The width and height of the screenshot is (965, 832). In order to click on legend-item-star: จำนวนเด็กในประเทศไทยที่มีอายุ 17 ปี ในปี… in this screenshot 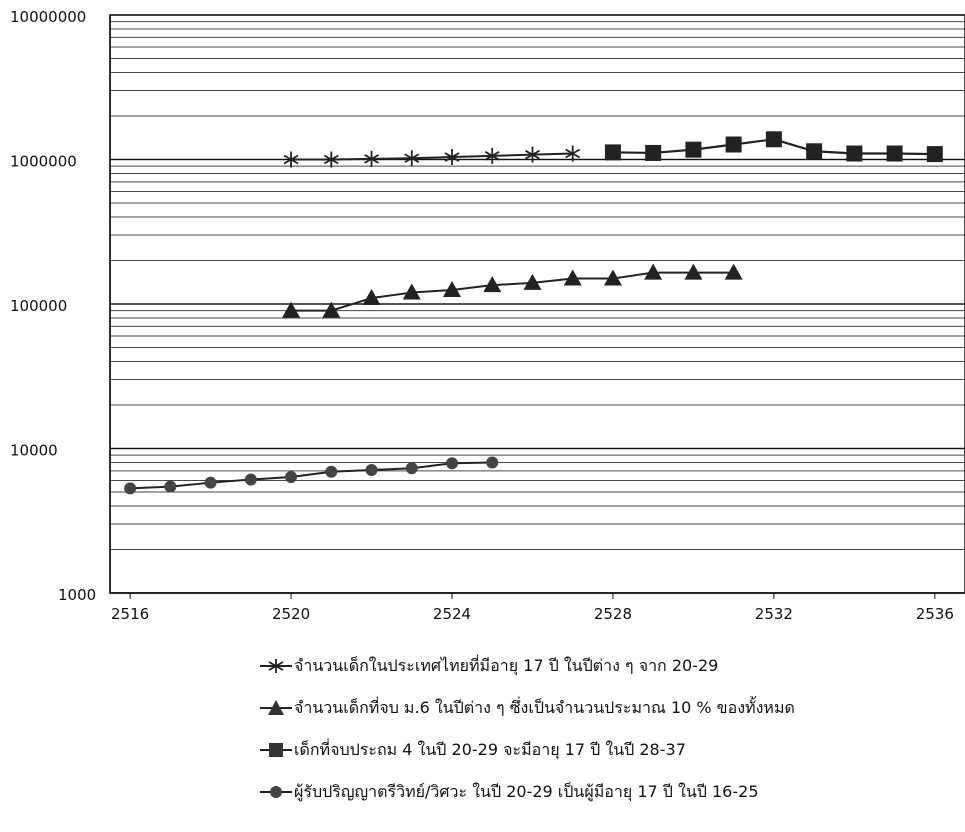, I will do `click(489, 666)`.